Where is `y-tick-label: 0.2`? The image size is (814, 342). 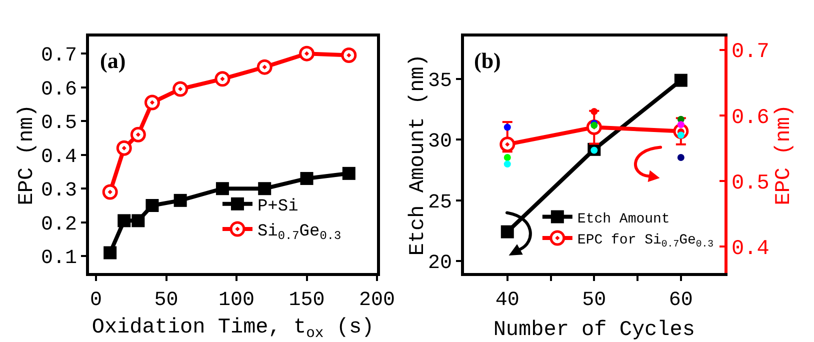
y-tick-label: 0.2 is located at coordinates (58, 224).